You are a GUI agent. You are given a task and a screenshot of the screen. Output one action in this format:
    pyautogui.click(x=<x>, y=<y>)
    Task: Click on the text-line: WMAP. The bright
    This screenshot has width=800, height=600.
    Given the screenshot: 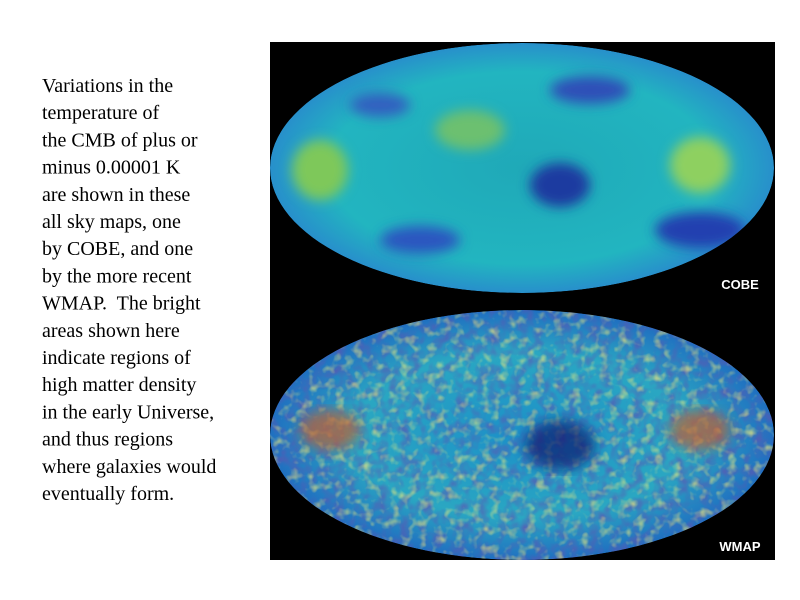 What is the action you would take?
    pyautogui.click(x=121, y=304)
    